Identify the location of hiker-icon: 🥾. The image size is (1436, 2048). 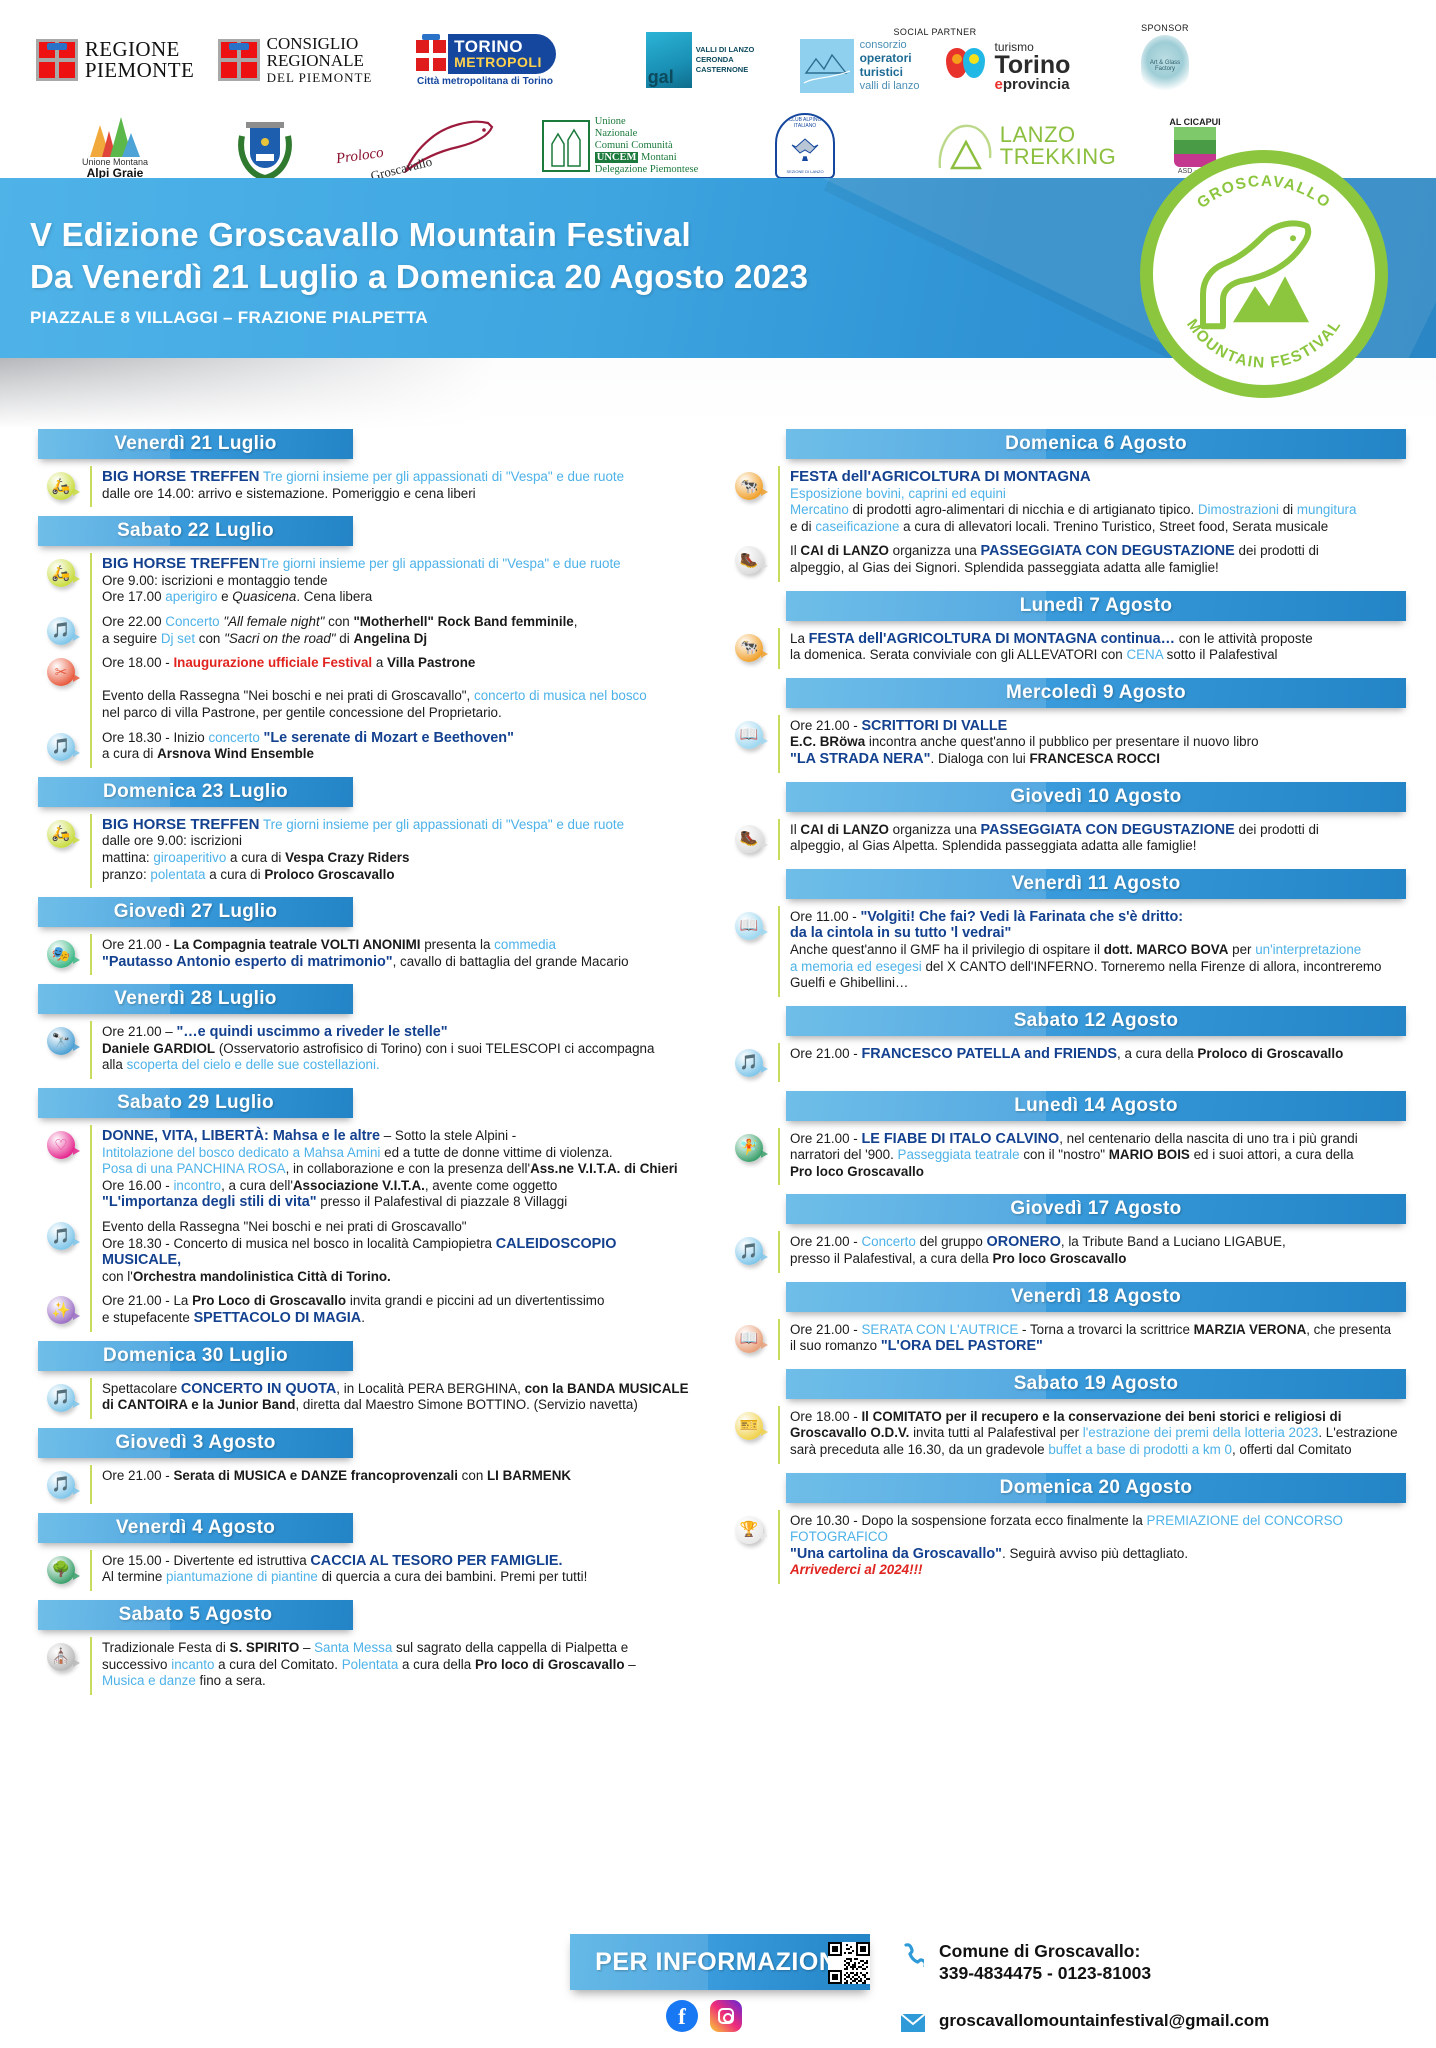
(751, 560).